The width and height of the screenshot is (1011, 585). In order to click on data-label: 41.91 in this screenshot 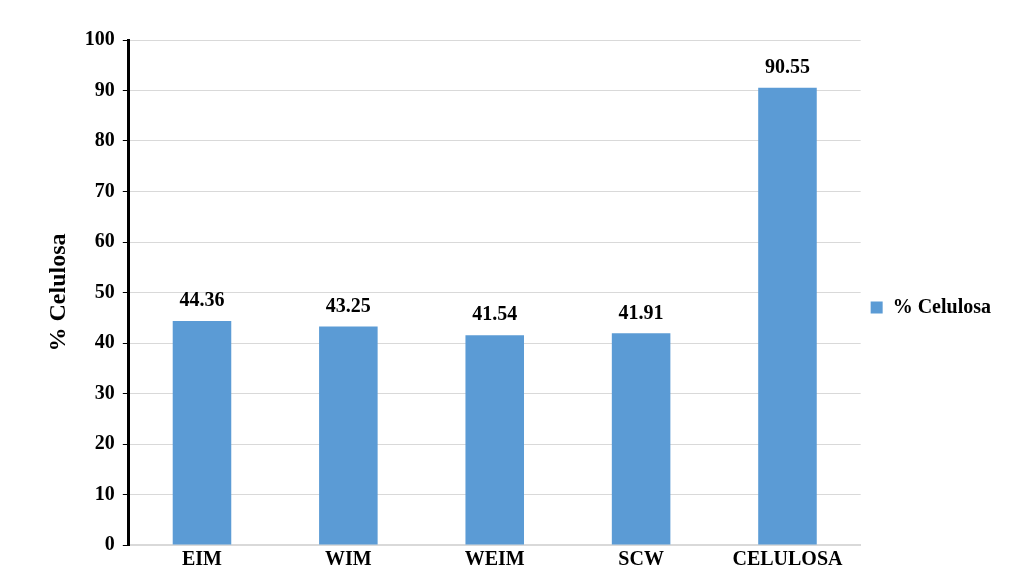, I will do `click(641, 311)`.